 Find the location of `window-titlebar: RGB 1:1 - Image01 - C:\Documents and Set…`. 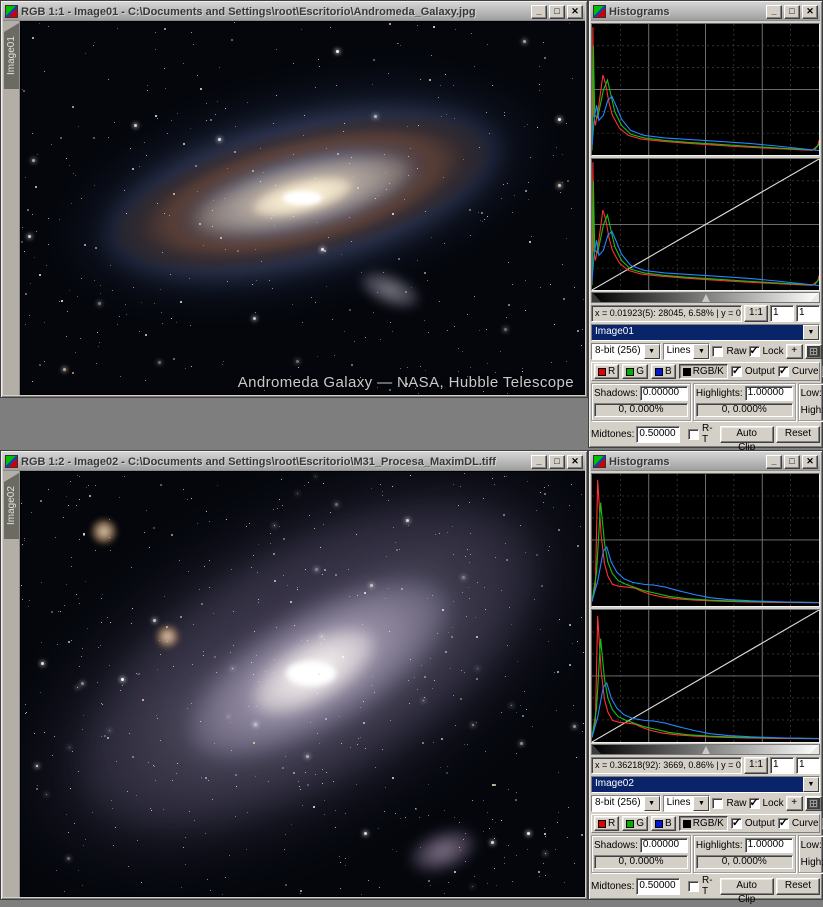

window-titlebar: RGB 1:1 - Image01 - C:\Documents and Set… is located at coordinates (294, 12).